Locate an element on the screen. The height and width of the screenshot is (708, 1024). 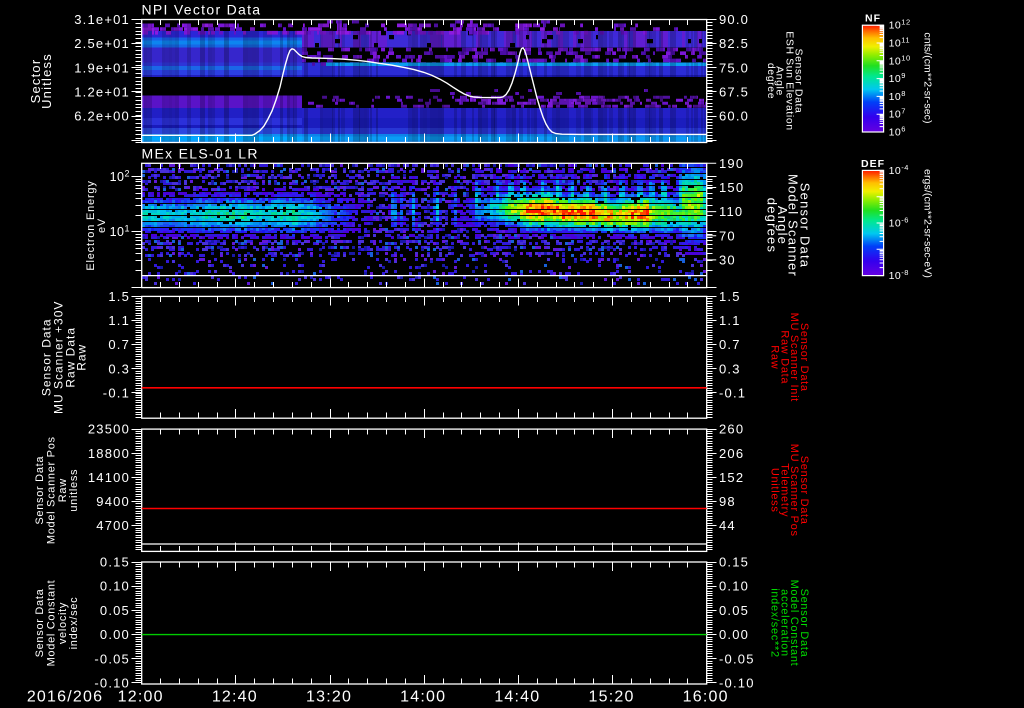
svg-text: 14:40 is located at coordinates (517, 697).